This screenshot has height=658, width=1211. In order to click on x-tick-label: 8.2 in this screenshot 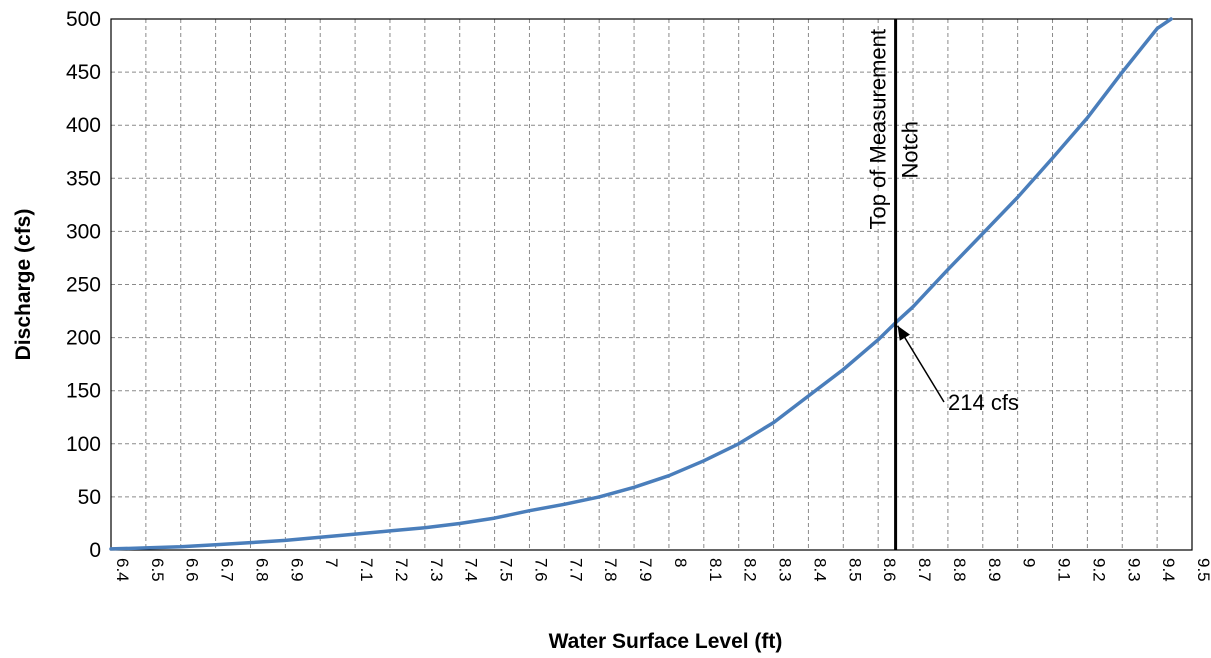, I will do `click(750, 570)`.